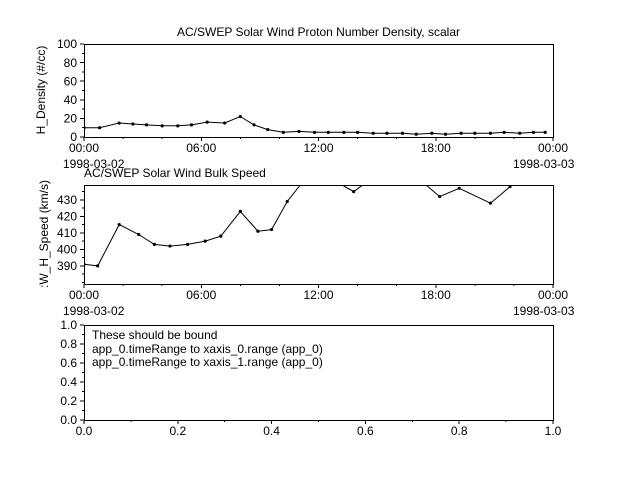 The height and width of the screenshot is (480, 640). I want to click on svg-text: 410, so click(67, 233).